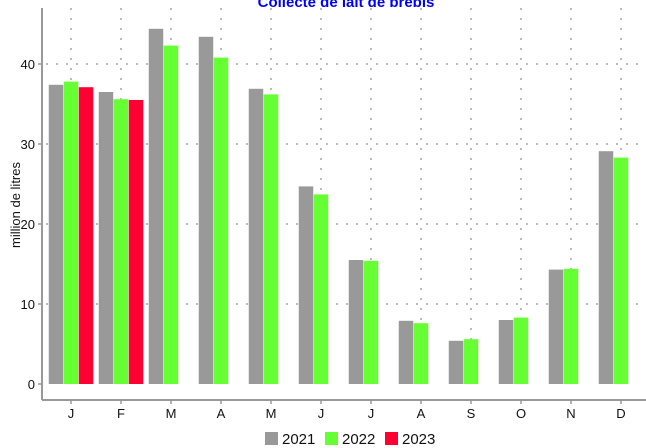 Image resolution: width=646 pixels, height=448 pixels. I want to click on x-tick-label-2: M, so click(171, 413).